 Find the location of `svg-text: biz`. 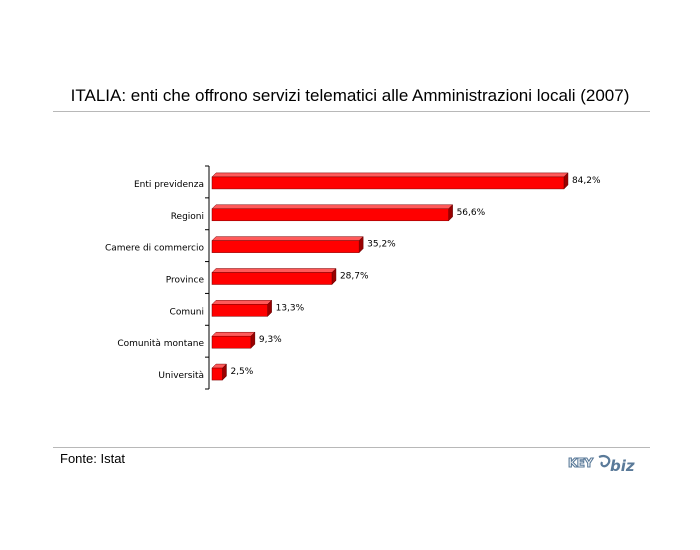

svg-text: biz is located at coordinates (622, 466).